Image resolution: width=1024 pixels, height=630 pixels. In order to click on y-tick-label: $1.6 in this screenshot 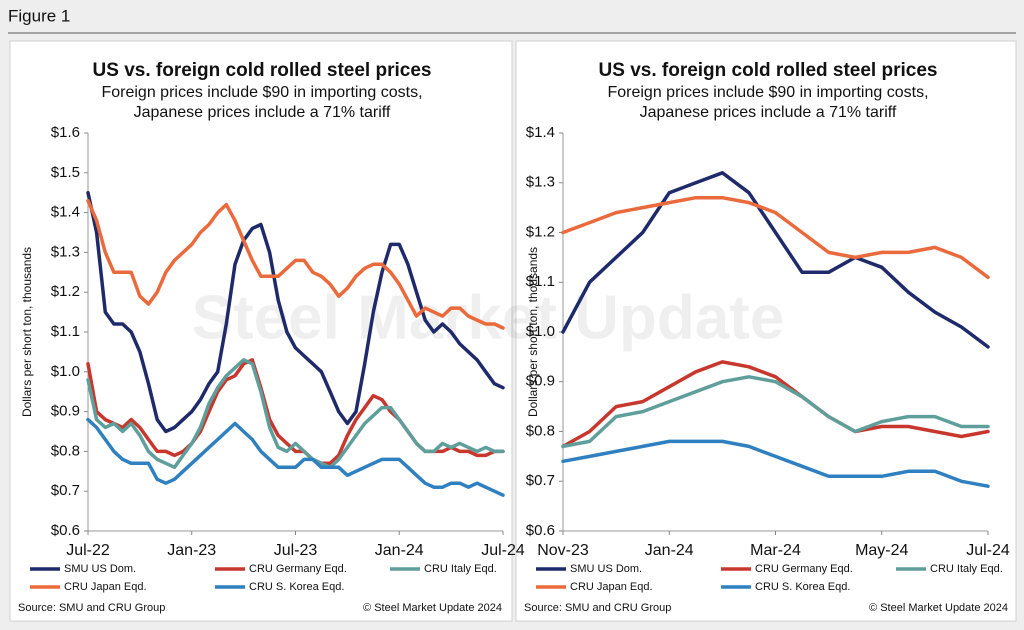, I will do `click(65, 132)`.